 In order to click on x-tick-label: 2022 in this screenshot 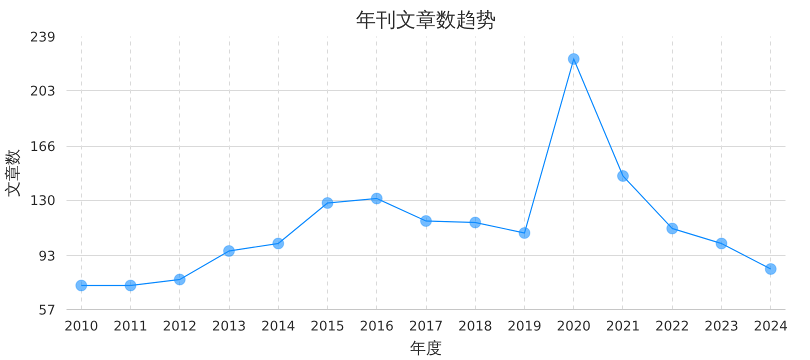, I will do `click(672, 327)`.